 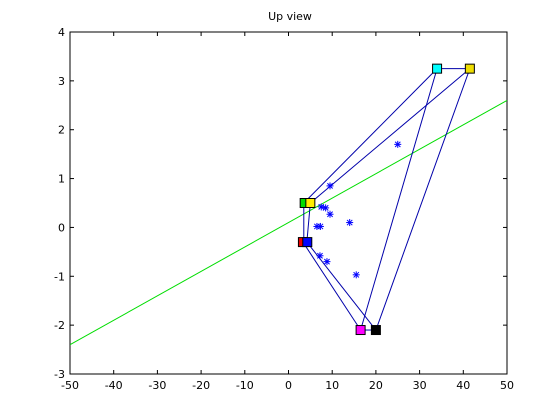 What do you see at coordinates (288, 385) in the screenshot?
I see `x-tick-label: 0` at bounding box center [288, 385].